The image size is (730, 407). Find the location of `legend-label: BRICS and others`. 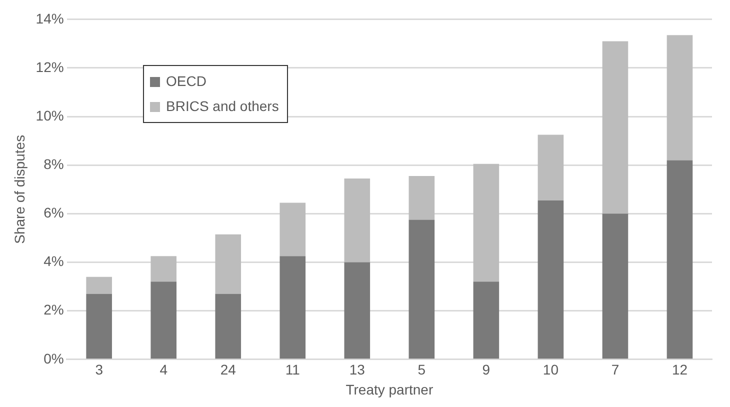

legend-label: BRICS and others is located at coordinates (222, 106).